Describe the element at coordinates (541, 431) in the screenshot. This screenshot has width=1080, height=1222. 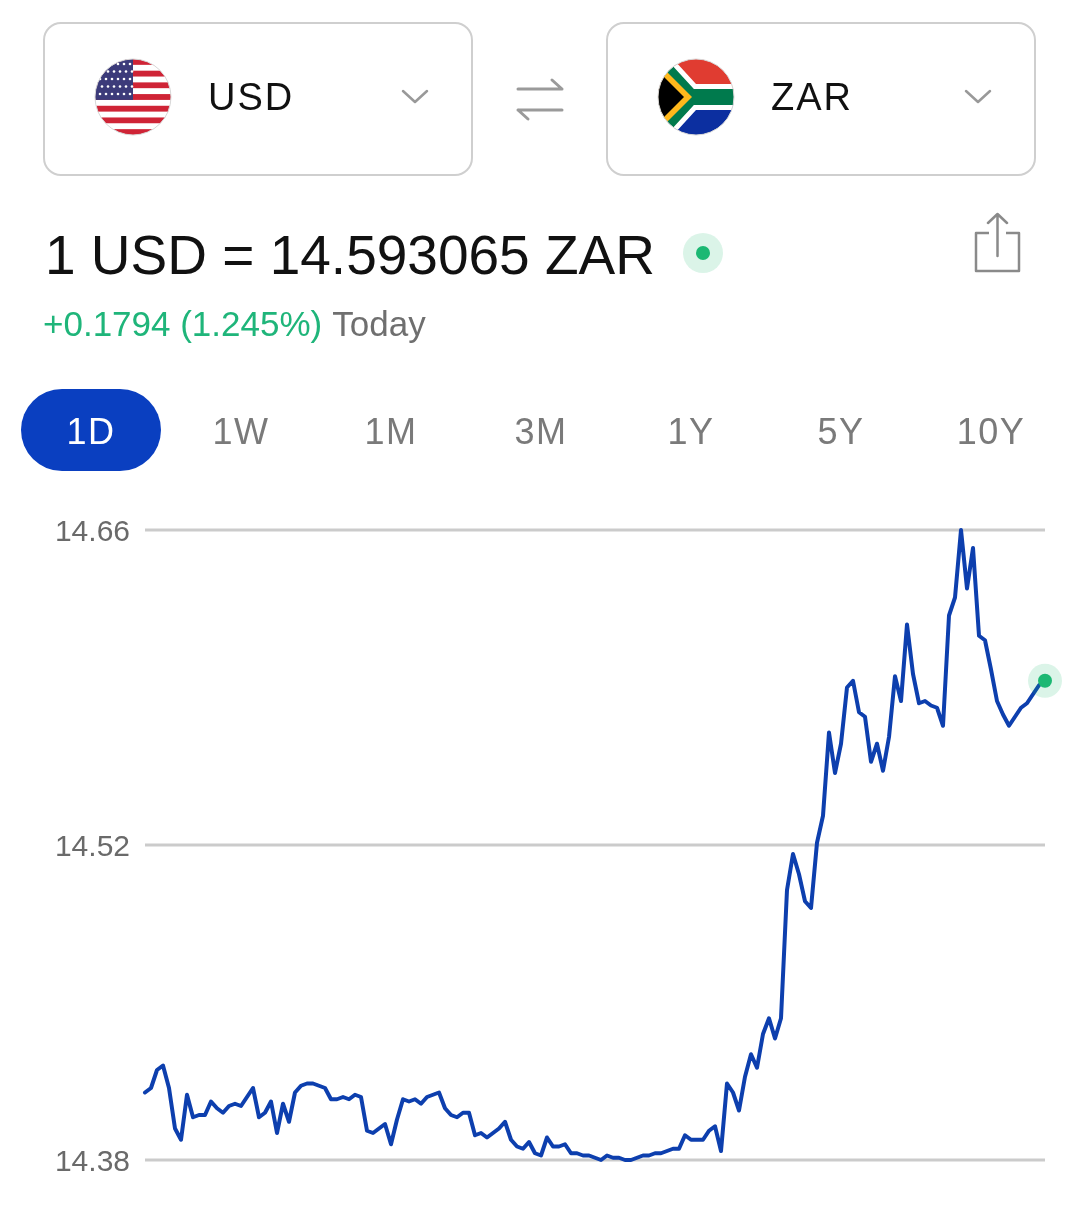
I see `text: 3M` at that location.